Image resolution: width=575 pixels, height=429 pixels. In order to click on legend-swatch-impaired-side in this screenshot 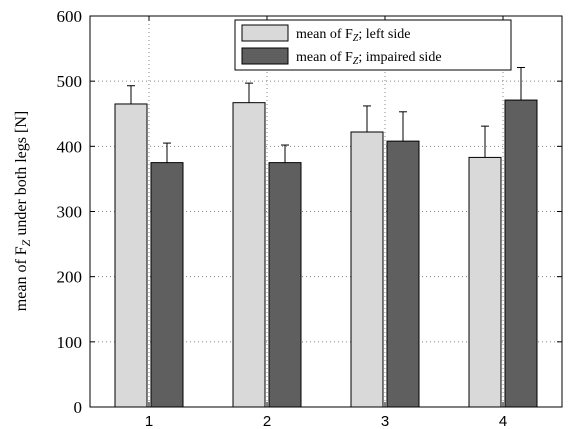, I will do `click(265, 56)`.